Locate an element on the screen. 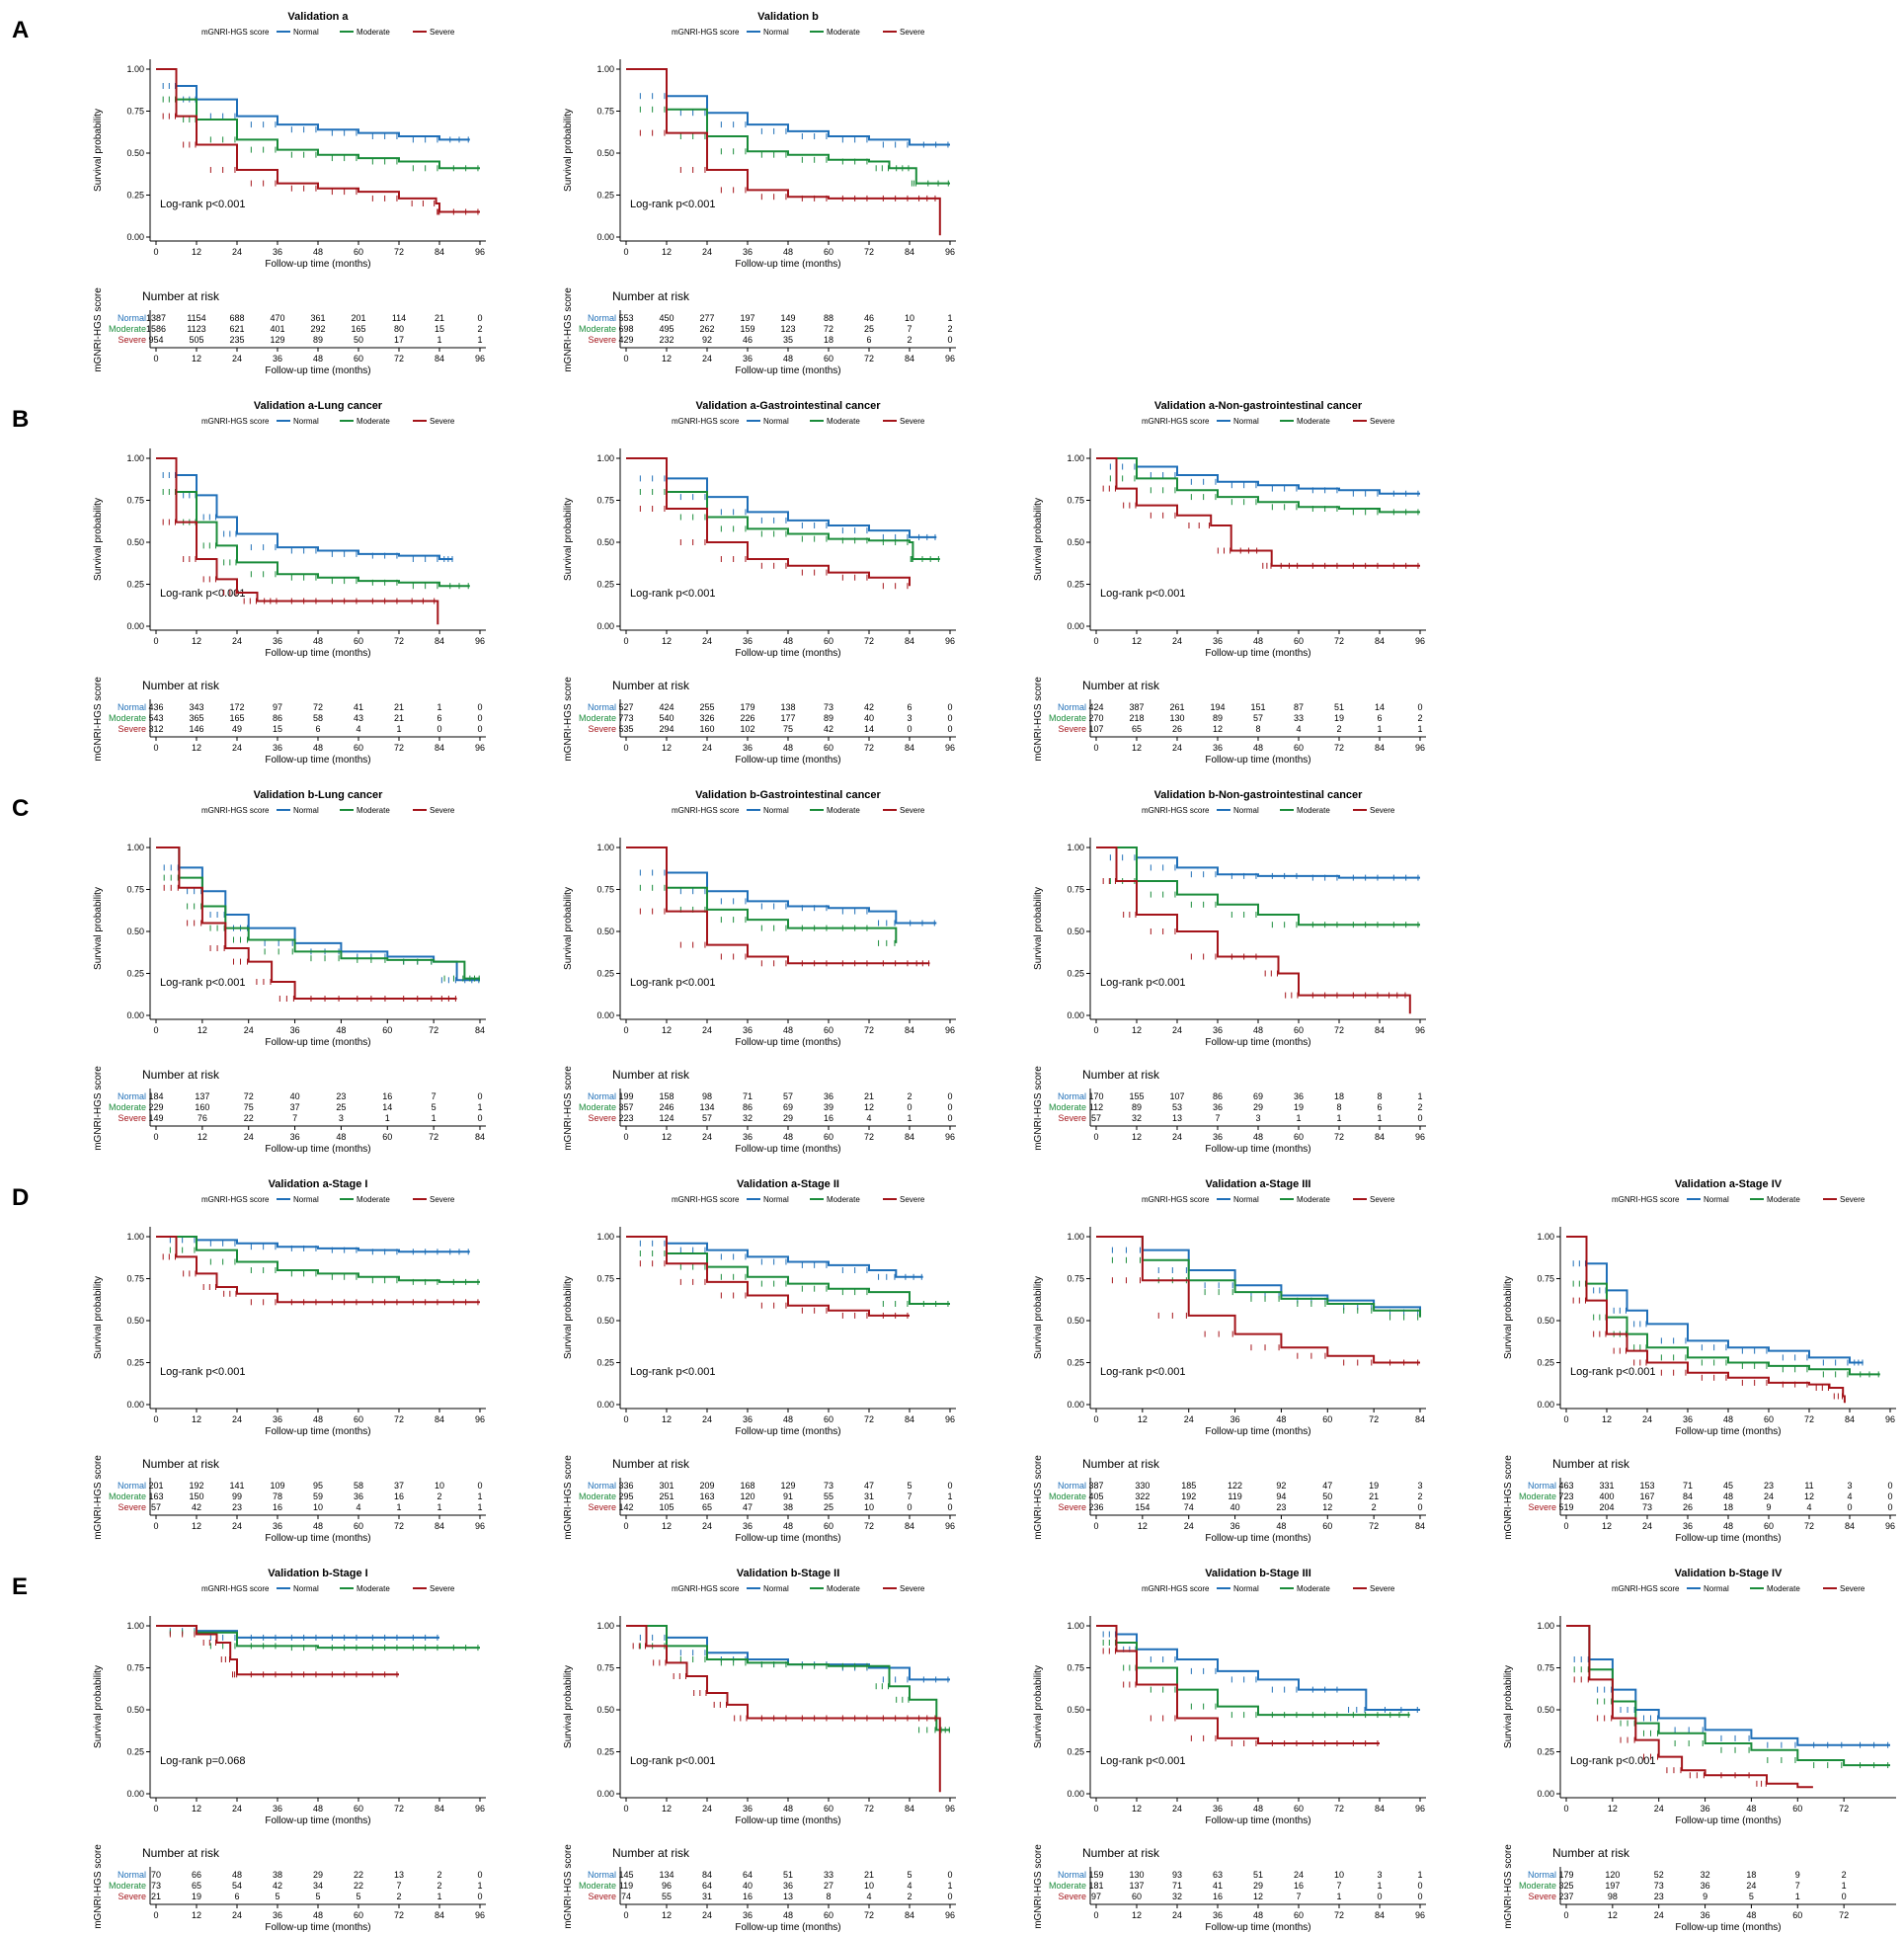 The image size is (1904, 1935). risk-count: 16 is located at coordinates (748, 1897).